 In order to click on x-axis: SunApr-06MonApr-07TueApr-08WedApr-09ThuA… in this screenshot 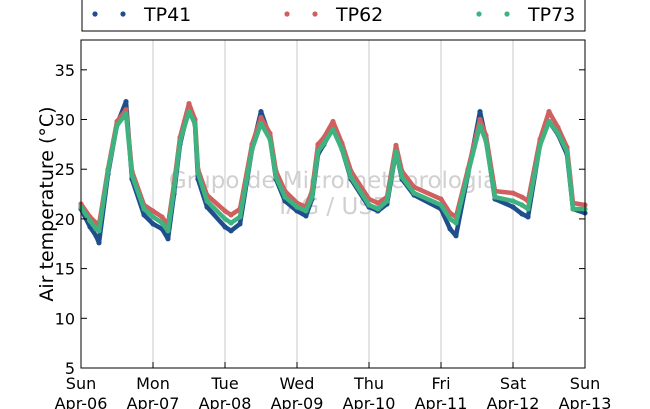, I will do `click(333, 385)`.